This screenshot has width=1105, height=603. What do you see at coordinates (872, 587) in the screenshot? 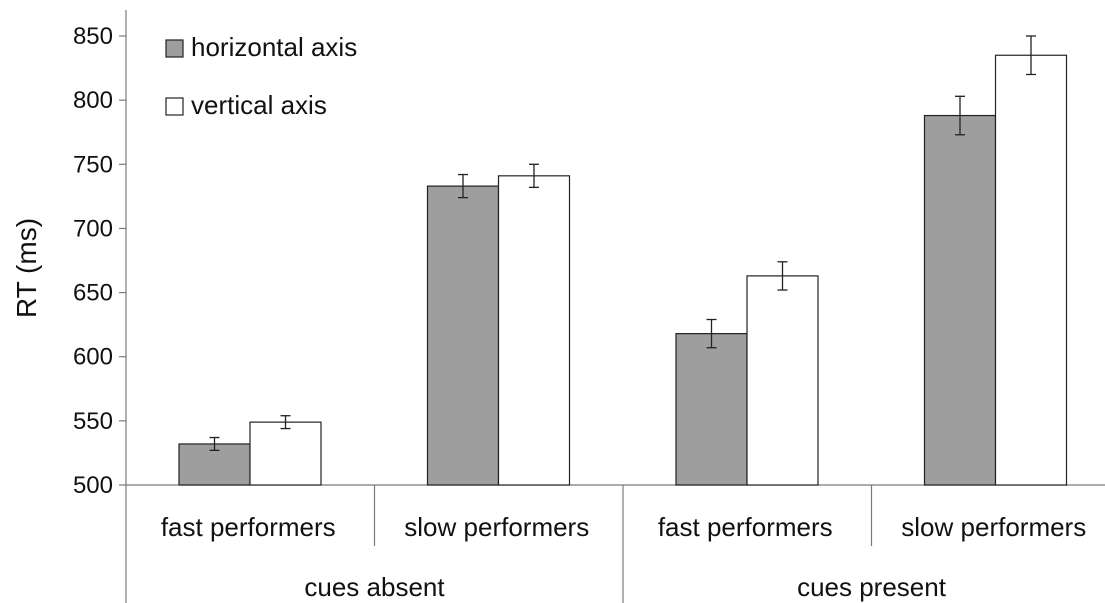
I see `x-group-label: cues present` at bounding box center [872, 587].